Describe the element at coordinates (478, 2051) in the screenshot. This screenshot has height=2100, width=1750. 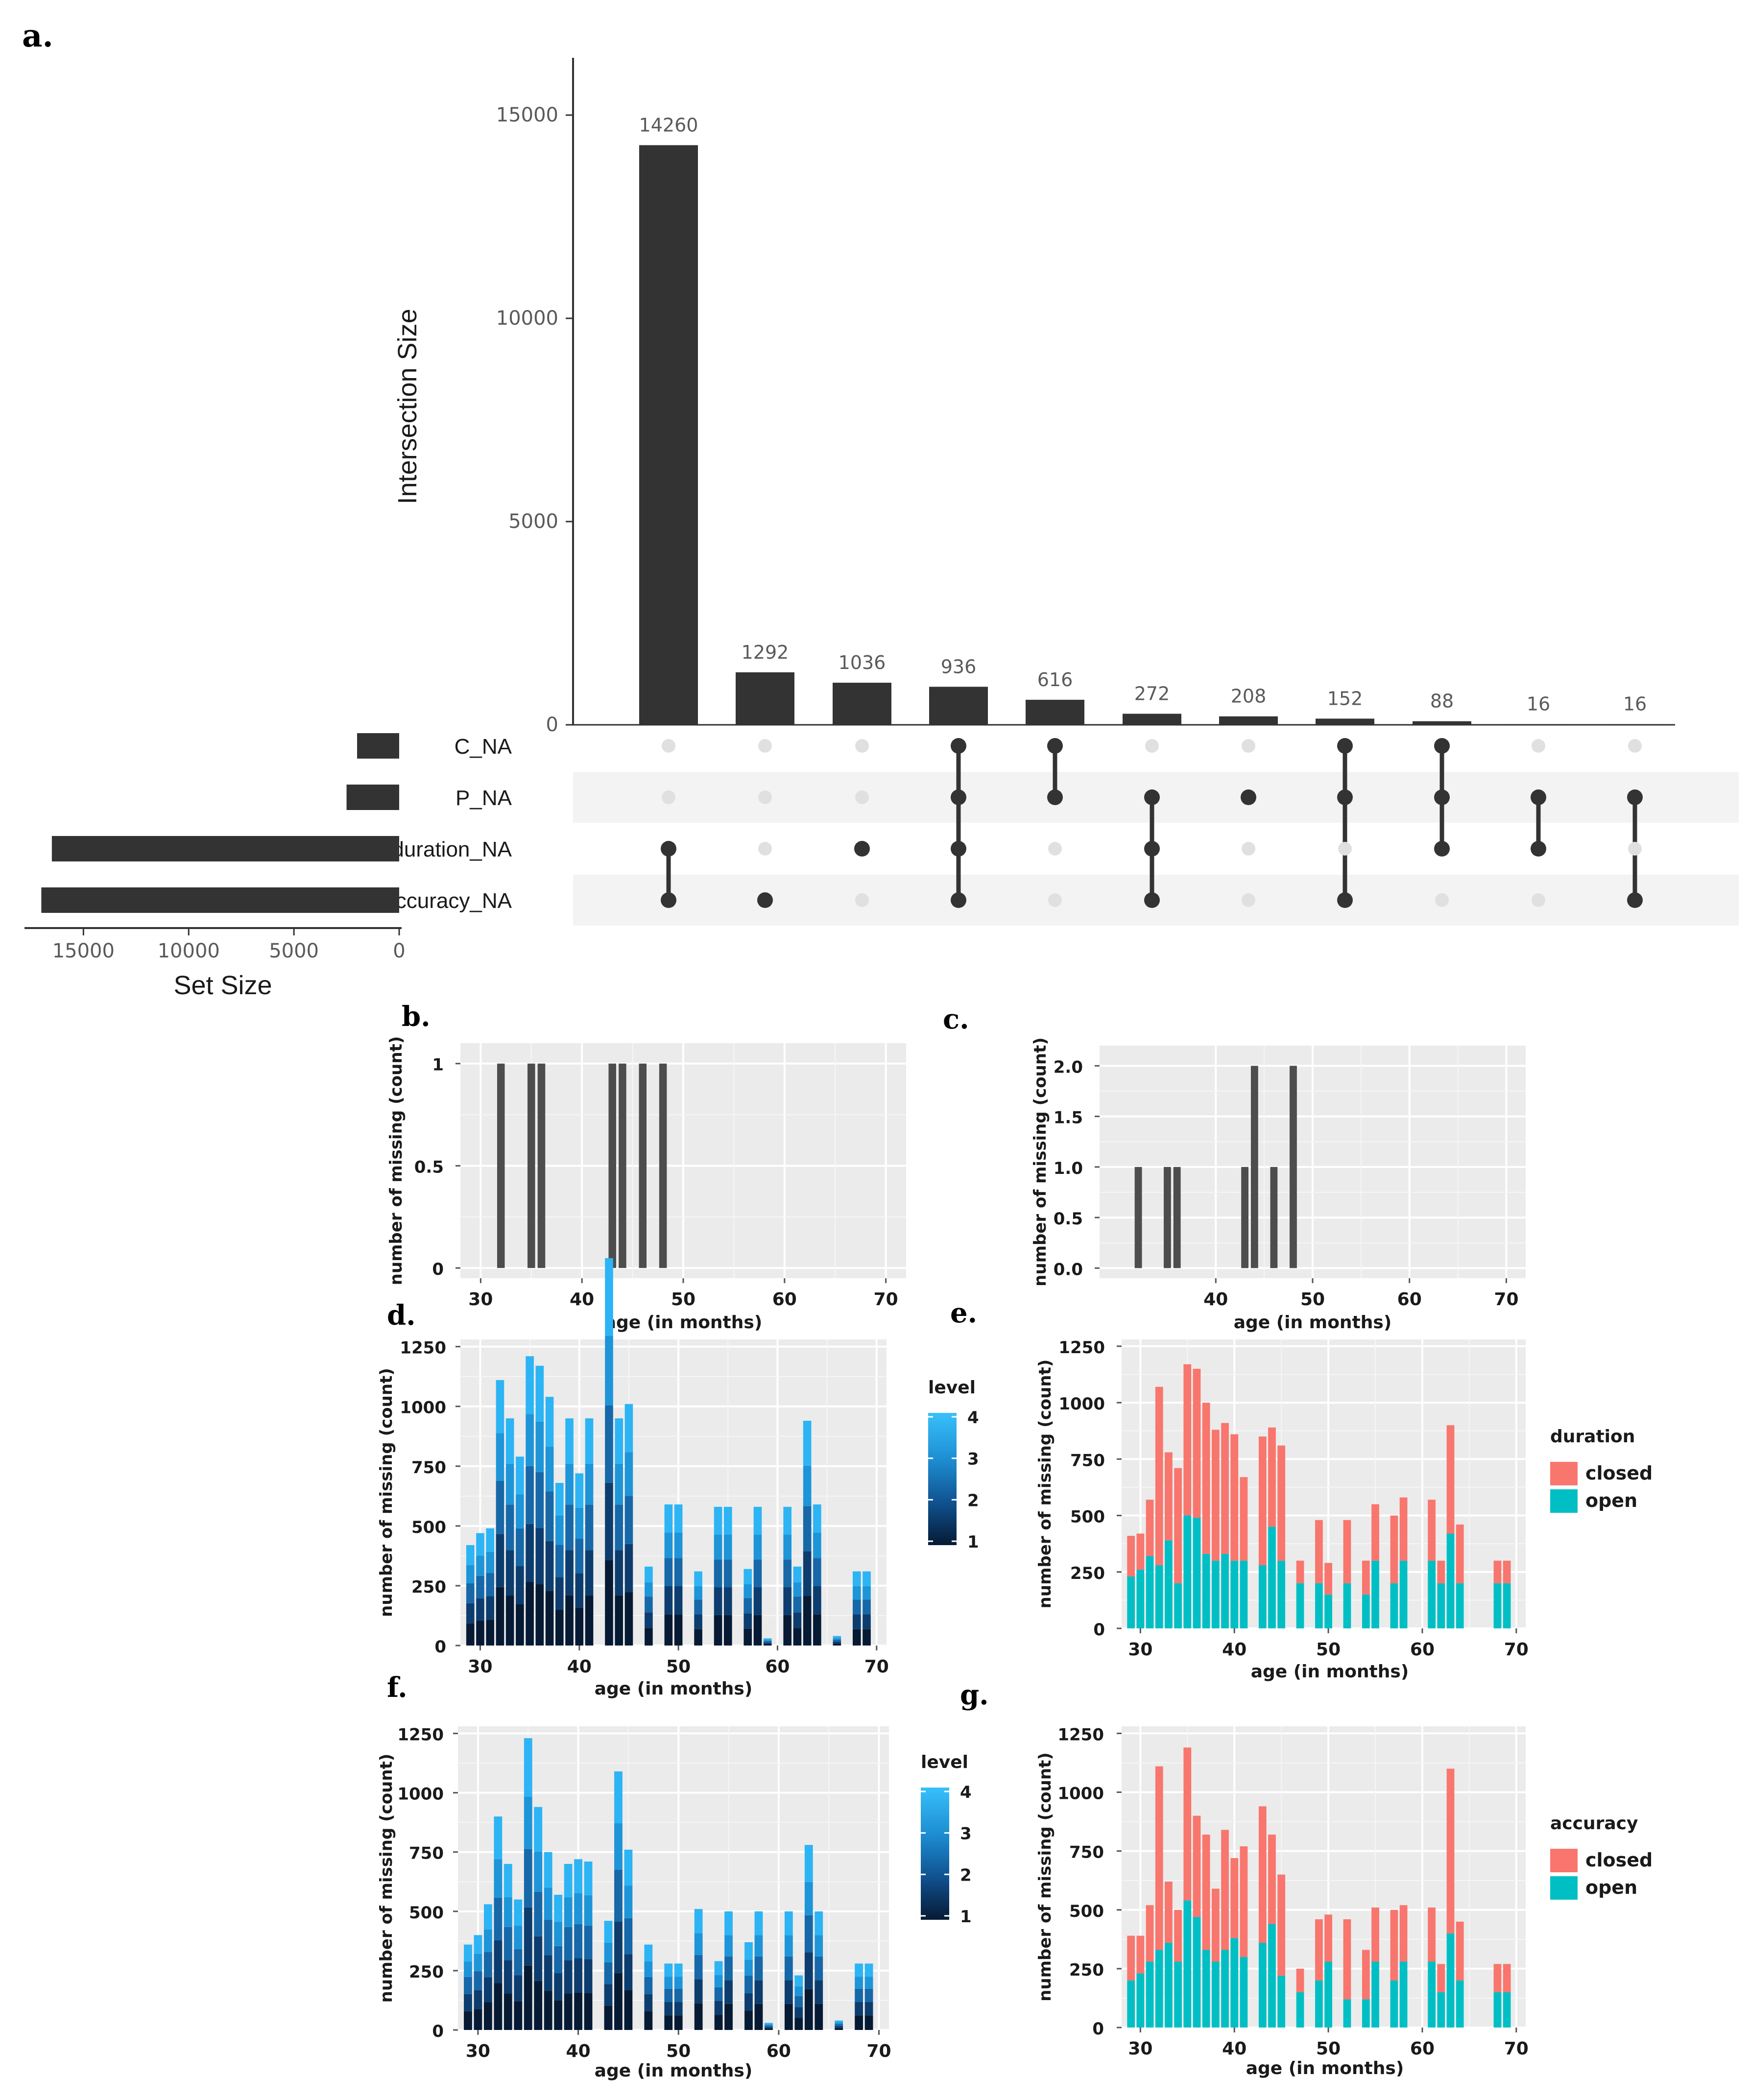
I see `x-tick-label: 30` at that location.